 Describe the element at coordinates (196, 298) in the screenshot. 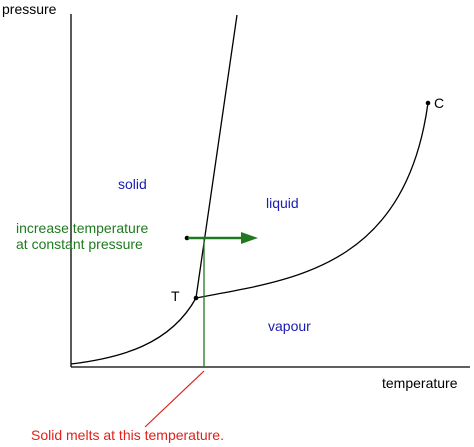

I see `triple-point-marker` at that location.